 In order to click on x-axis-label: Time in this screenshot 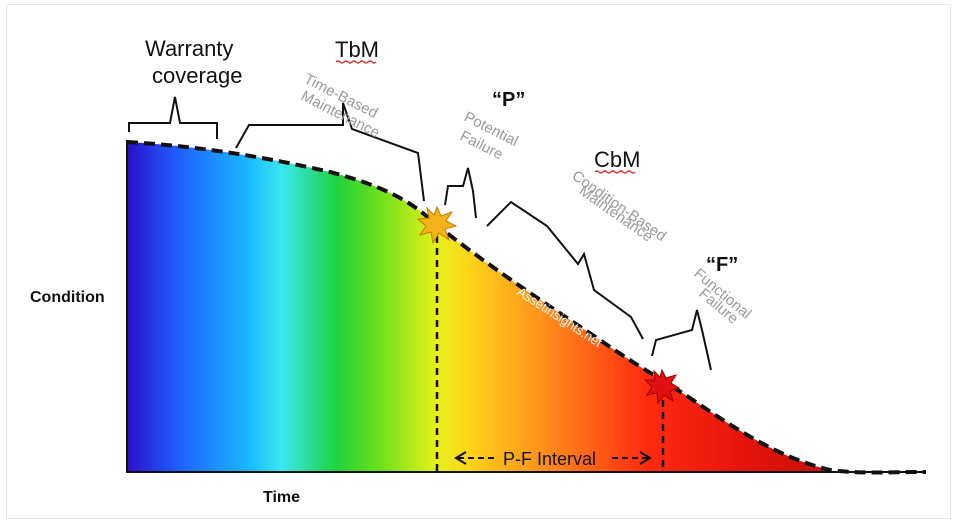, I will do `click(281, 497)`.